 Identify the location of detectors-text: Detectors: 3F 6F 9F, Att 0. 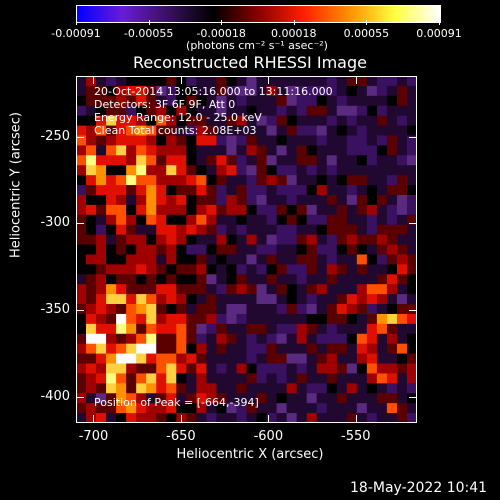
(165, 104).